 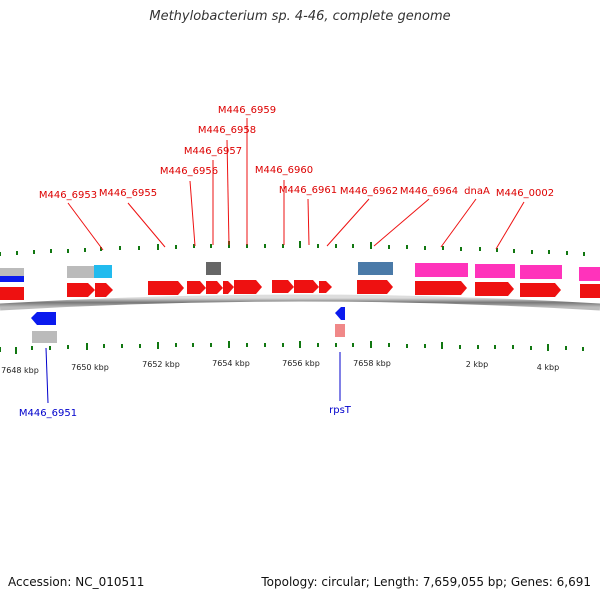 What do you see at coordinates (247, 110) in the screenshot?
I see `gene-label: M446_6959` at bounding box center [247, 110].